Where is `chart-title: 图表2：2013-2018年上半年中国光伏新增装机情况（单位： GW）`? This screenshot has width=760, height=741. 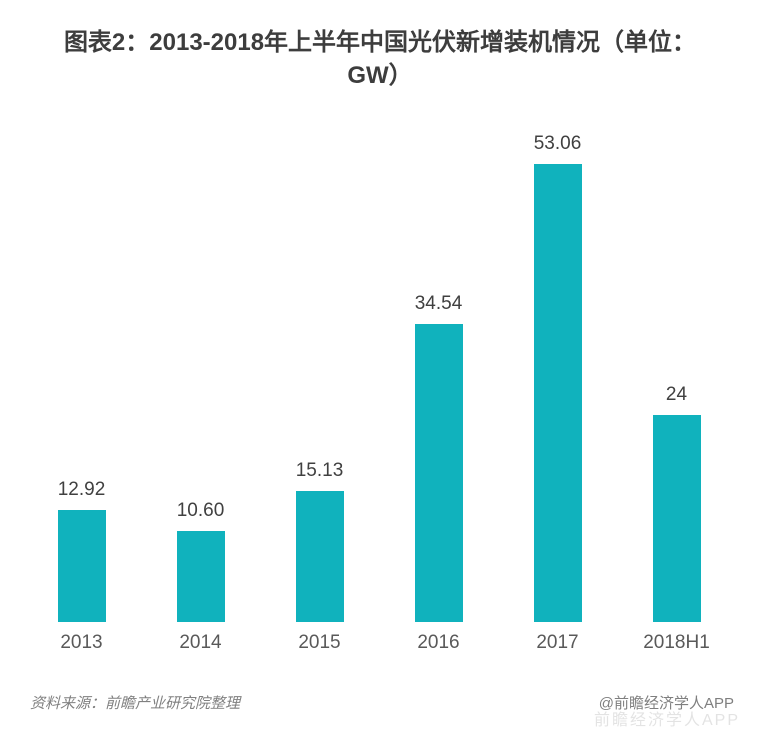
chart-title: 图表2：2013-2018年上半年中国光伏新增装机情况（单位： GW） is located at coordinates (380, 59).